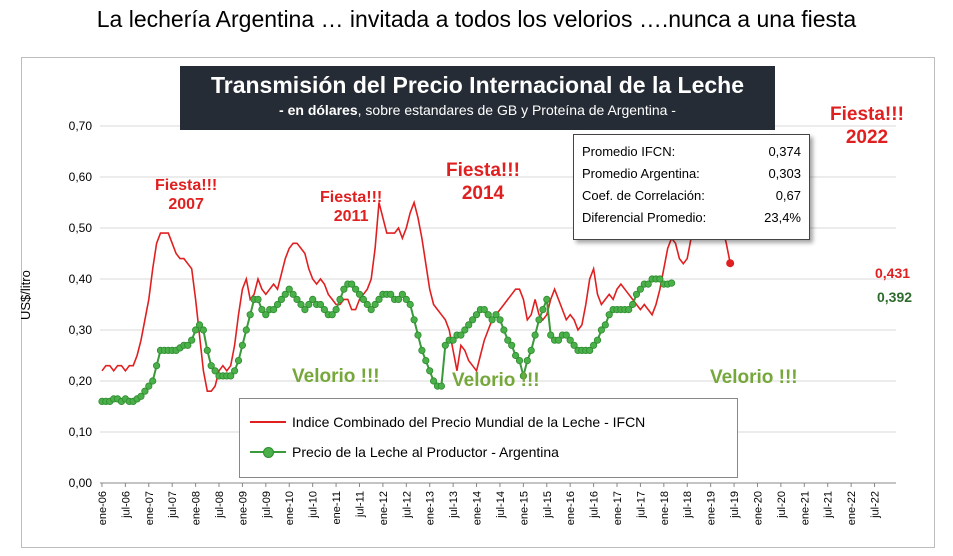 Image resolution: width=953 pixels, height=556 pixels. I want to click on y-tick-label: 0,40, so click(81, 279).